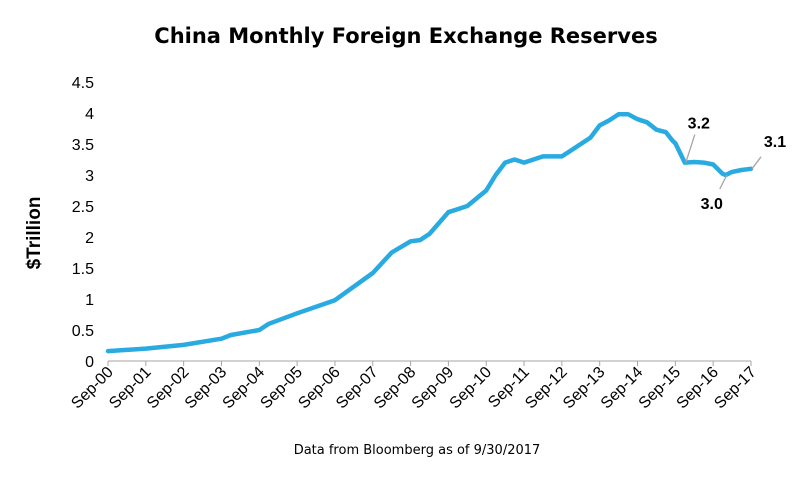 The height and width of the screenshot is (481, 806). Describe the element at coordinates (417, 450) in the screenshot. I see `source-note: Data from Bloomberg as of 9/30/2017` at that location.